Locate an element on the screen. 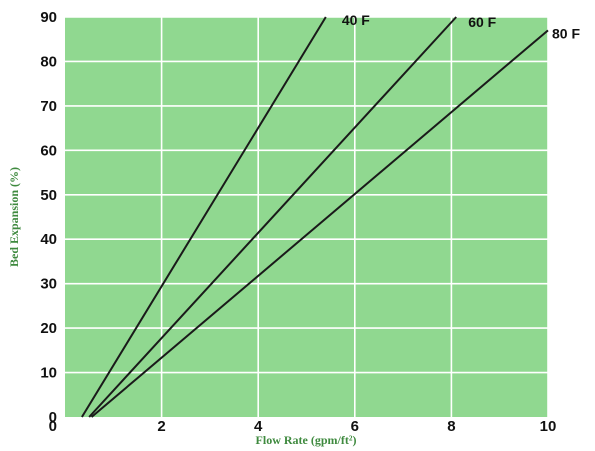 The height and width of the screenshot is (451, 595). x-tick-label: 0 is located at coordinates (53, 426).